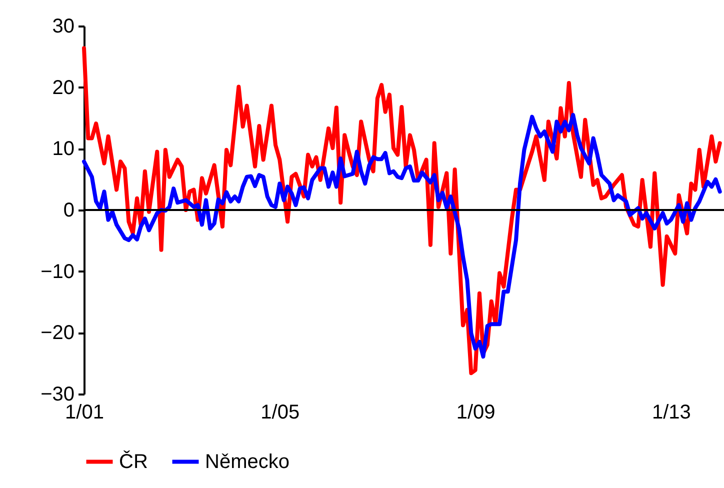 Image resolution: width=724 pixels, height=488 pixels. I want to click on x-tick-label: 1/05, so click(280, 413).